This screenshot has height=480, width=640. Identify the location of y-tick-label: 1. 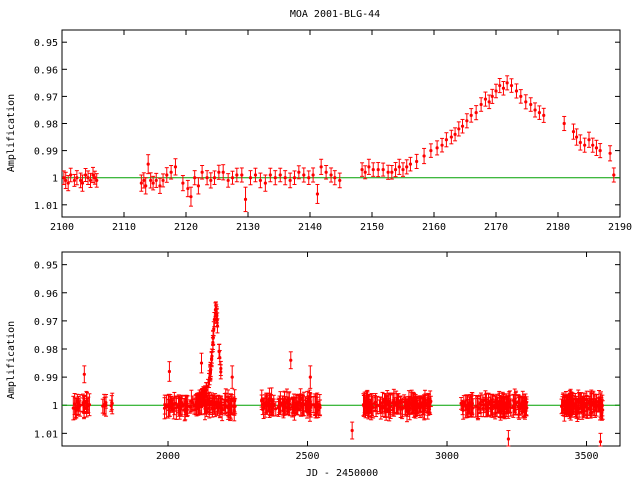
(55, 406).